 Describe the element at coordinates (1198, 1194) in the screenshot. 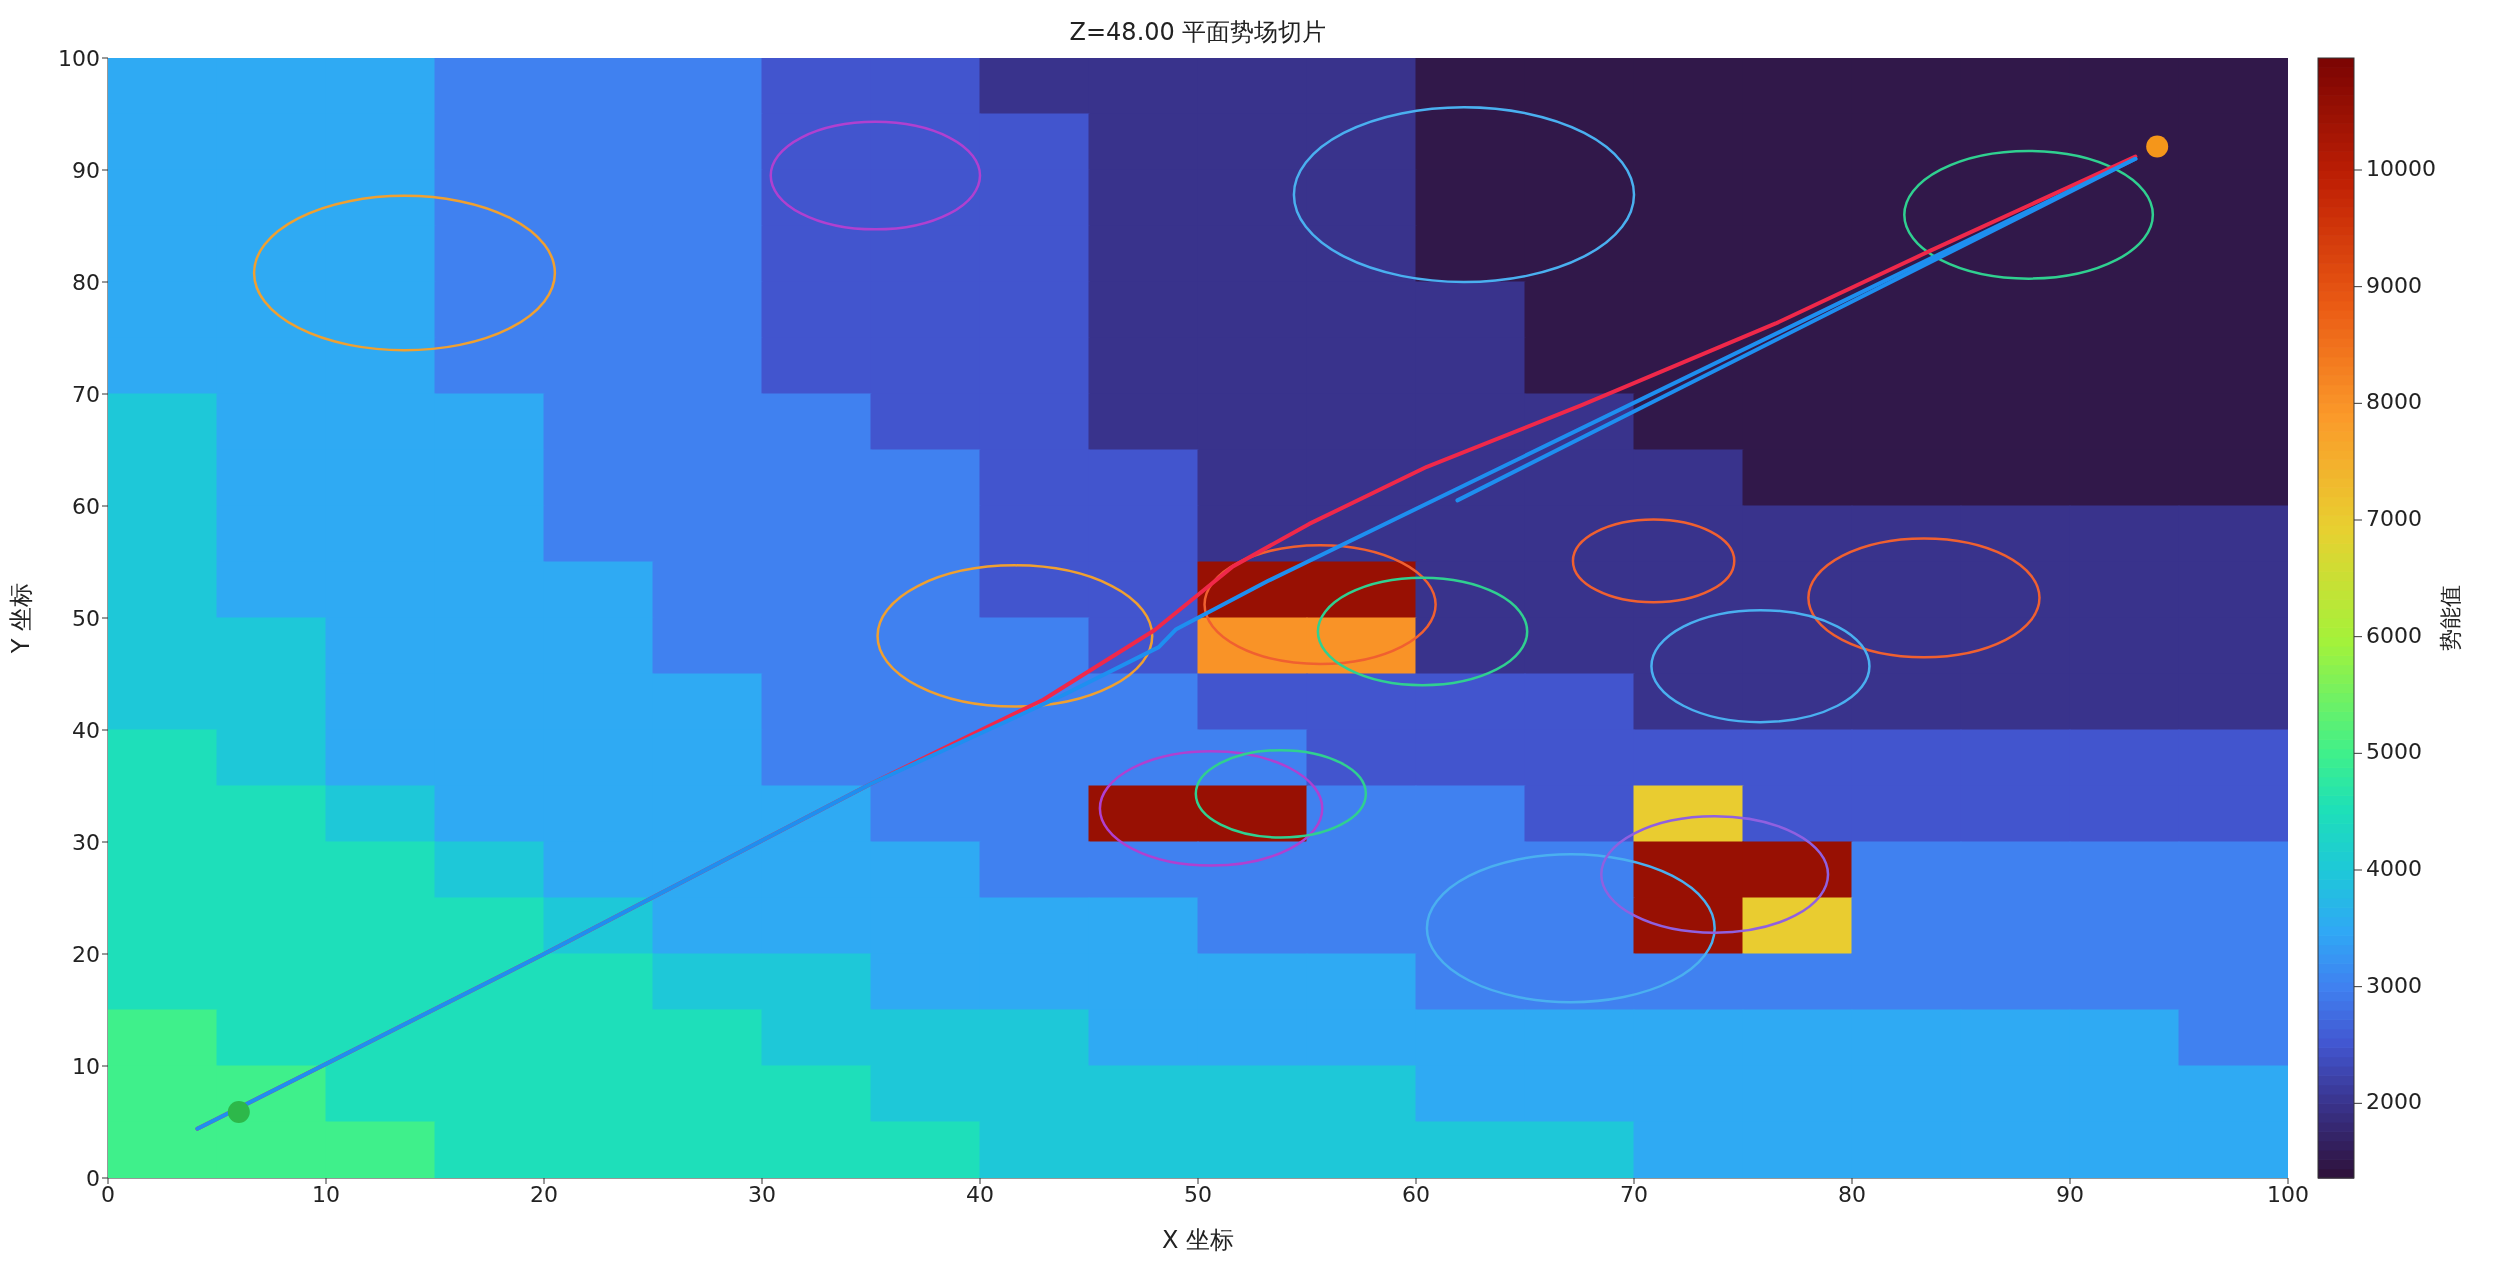

I see `x-tick-label: 50` at that location.